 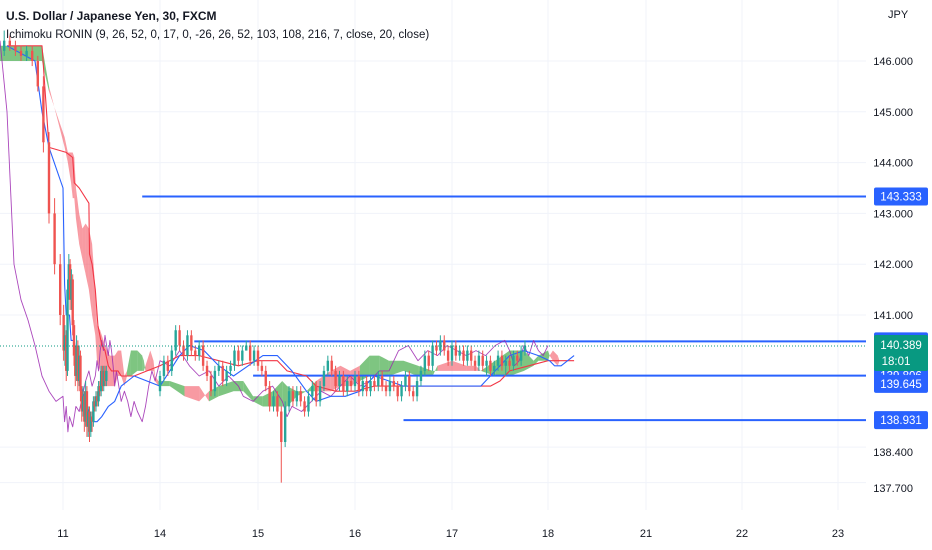 I want to click on time-tick-label: 11, so click(x=62, y=534).